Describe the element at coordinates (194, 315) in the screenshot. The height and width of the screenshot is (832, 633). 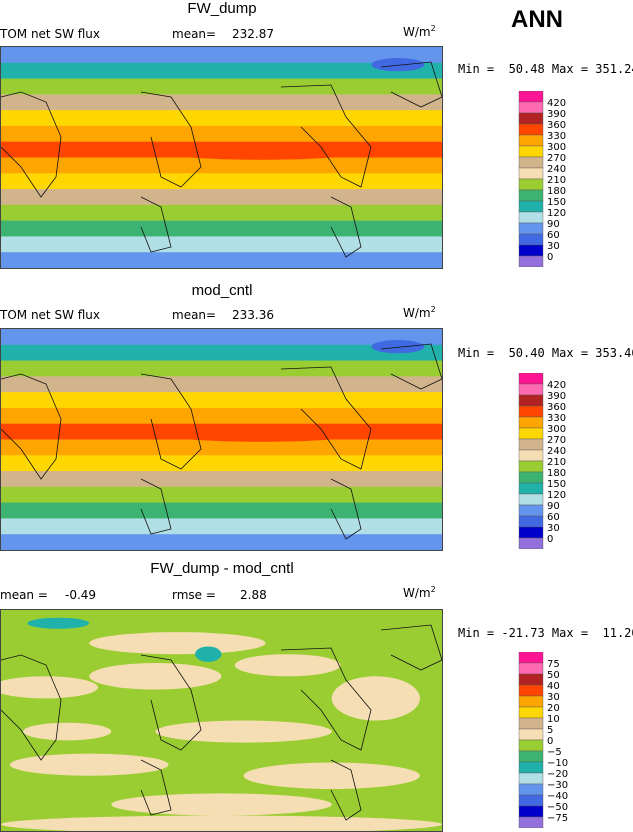
I see `panel-2-mean-label: mean=` at that location.